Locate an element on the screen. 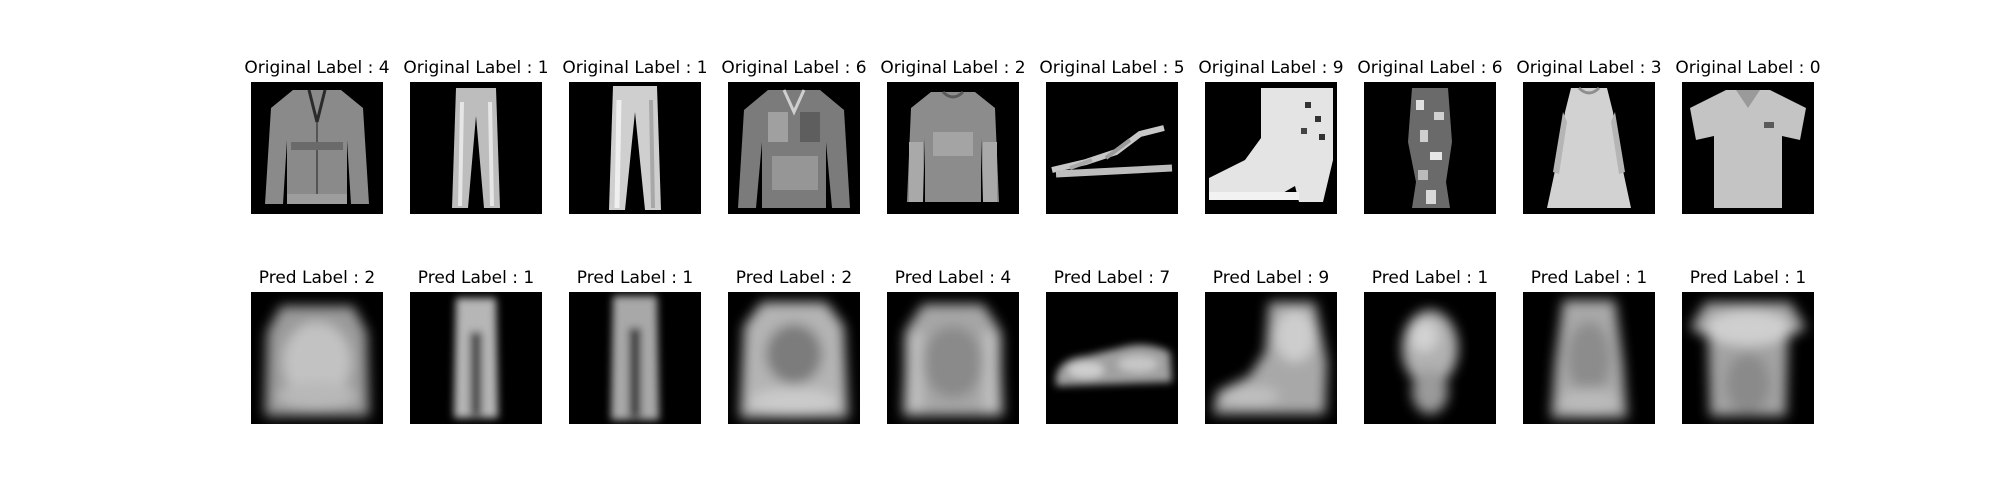  pred-title-6: Pred Label : 7 is located at coordinates (1112, 278).